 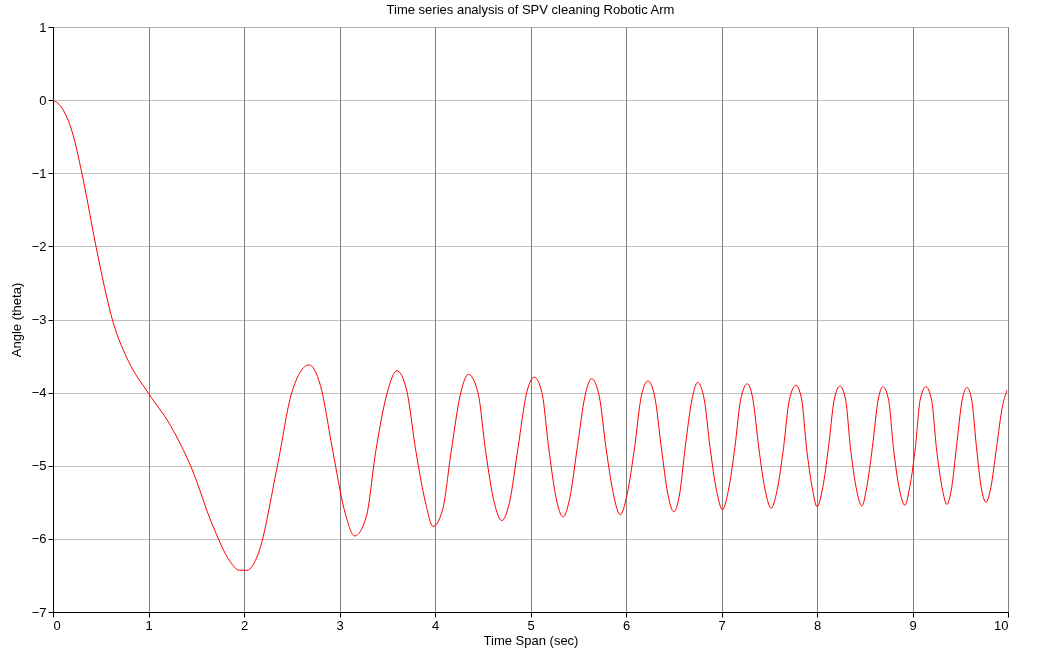 I want to click on x-tick-label: 8, so click(x=817, y=625).